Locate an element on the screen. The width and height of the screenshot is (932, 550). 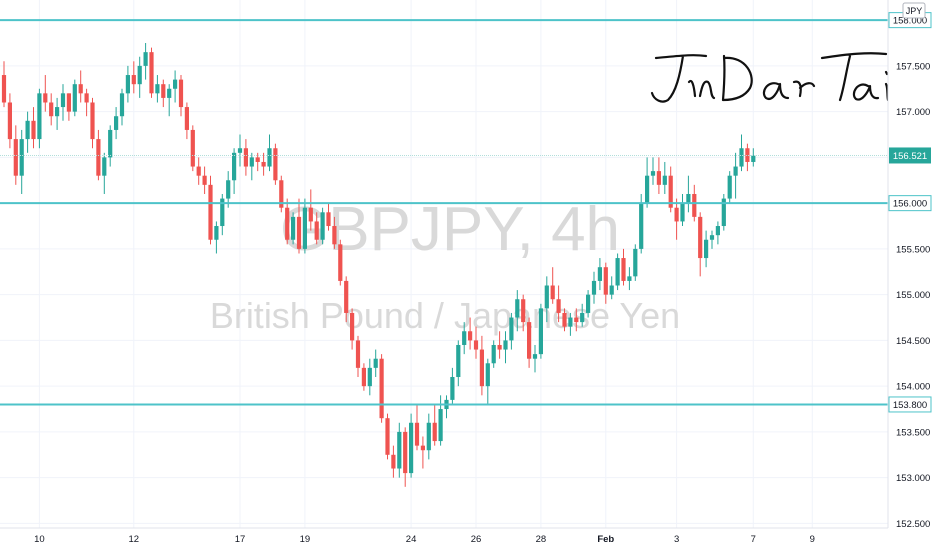
currency-badge: JPY is located at coordinates (914, 10).